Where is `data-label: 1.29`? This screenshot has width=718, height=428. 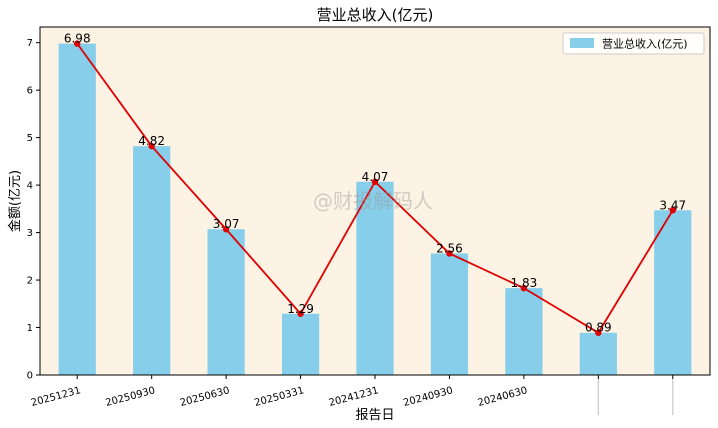
data-label: 1.29 is located at coordinates (300, 309).